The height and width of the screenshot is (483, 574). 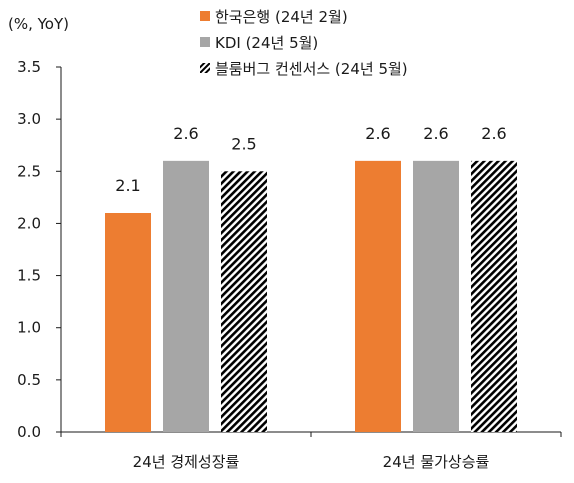 I want to click on y-tick-label: 3.5, so click(x=29, y=67).